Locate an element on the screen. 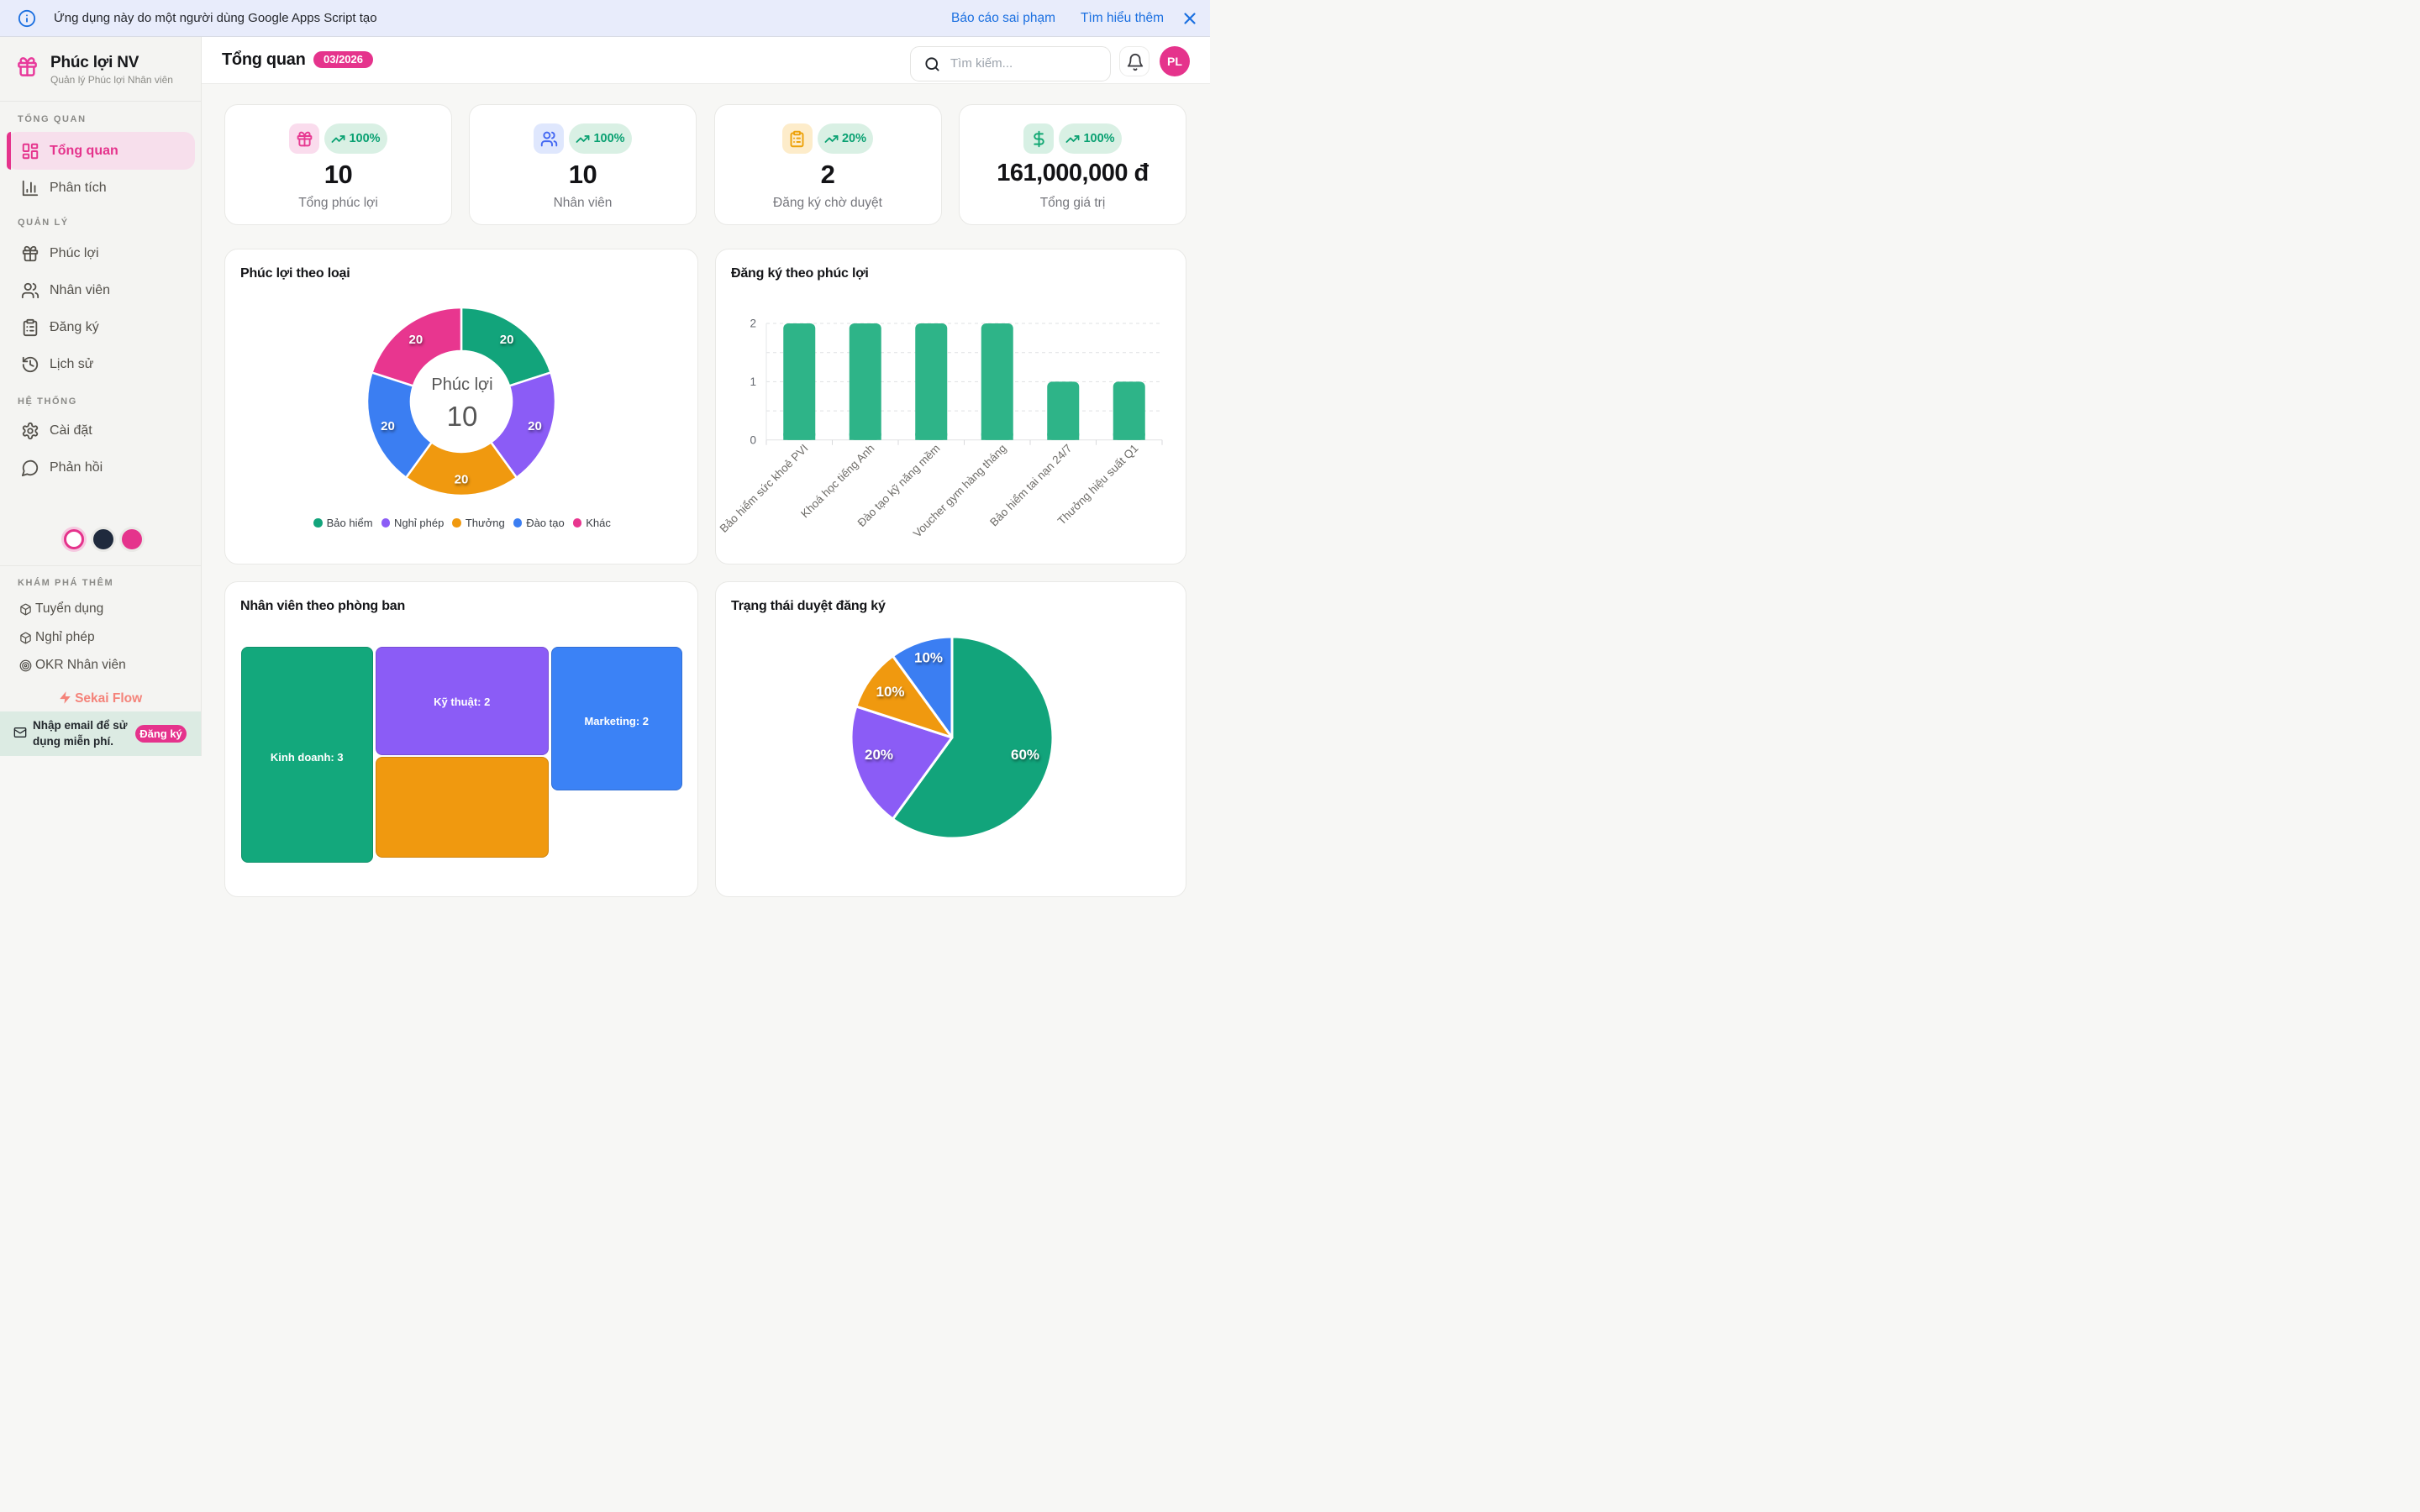  svg-text: 2 is located at coordinates (753, 324).